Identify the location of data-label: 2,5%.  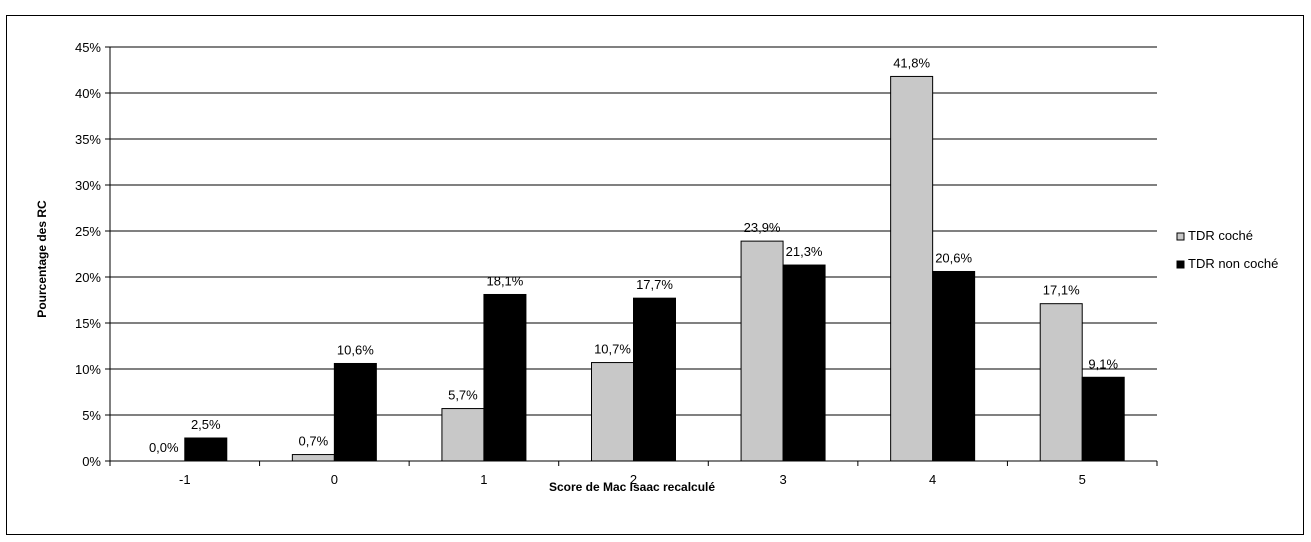
(206, 424).